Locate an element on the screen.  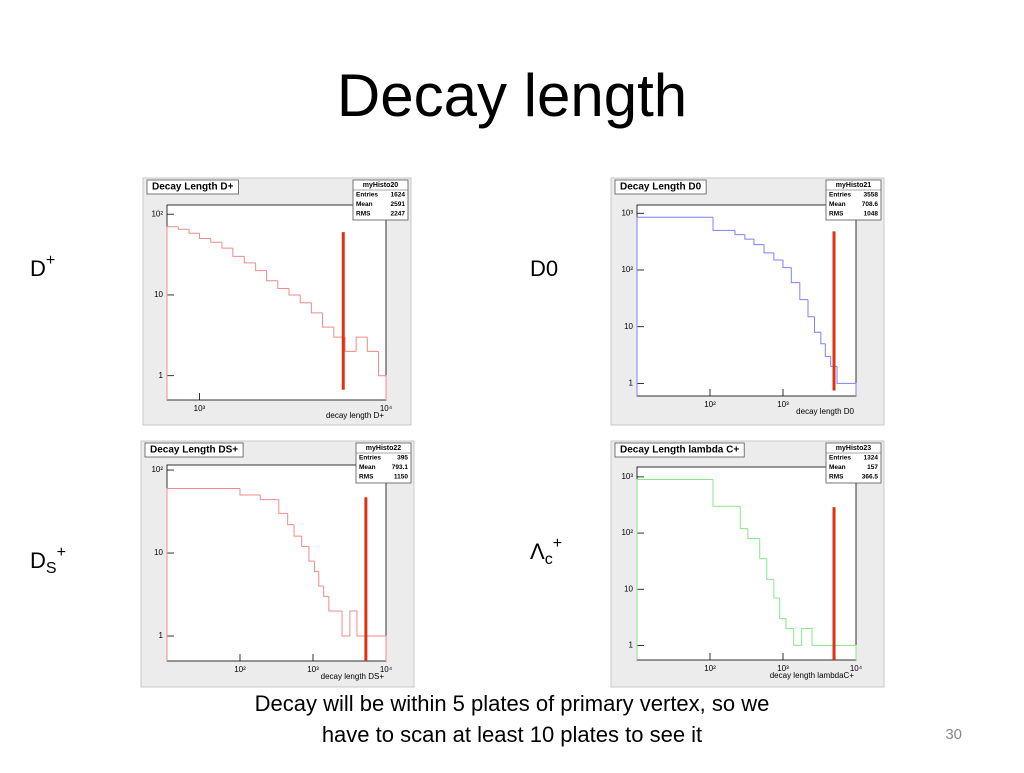
histogram-title: Decay Length DS+ is located at coordinates (194, 450).